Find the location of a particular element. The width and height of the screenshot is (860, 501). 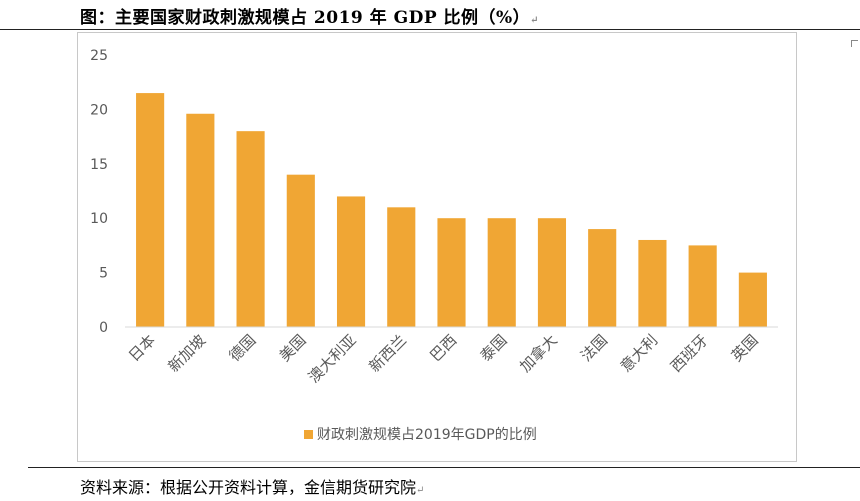

x-tick-label: 西班牙 is located at coordinates (689, 353).